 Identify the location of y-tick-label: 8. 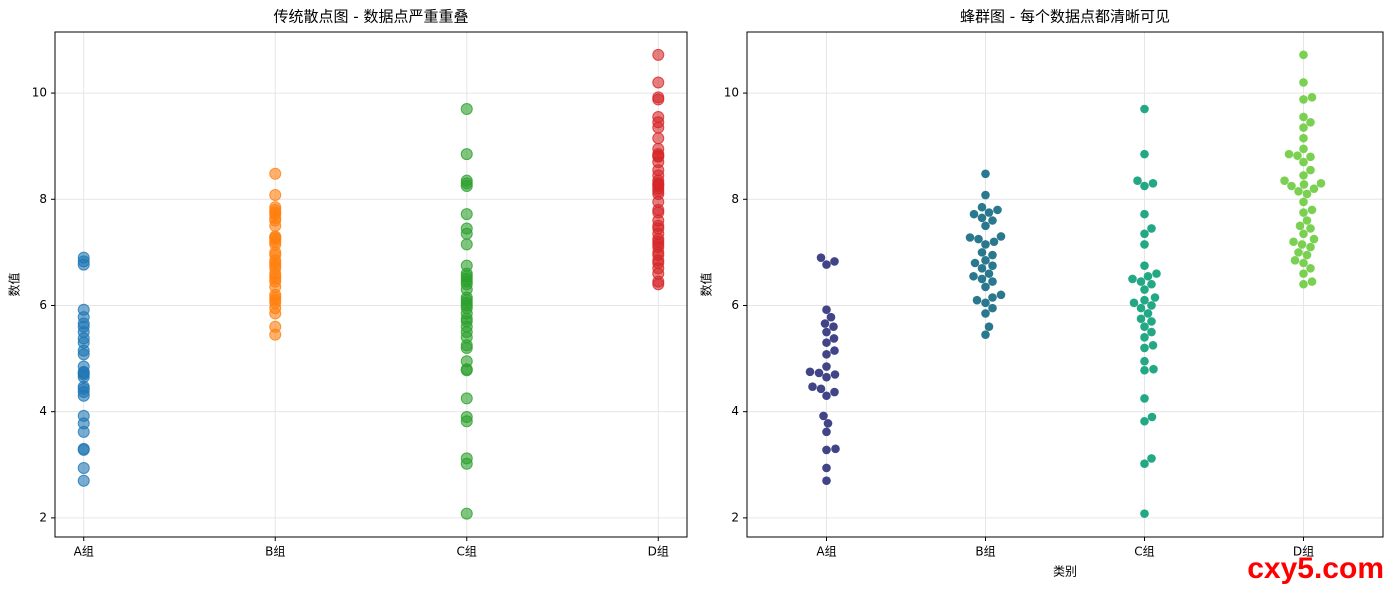
(43, 199).